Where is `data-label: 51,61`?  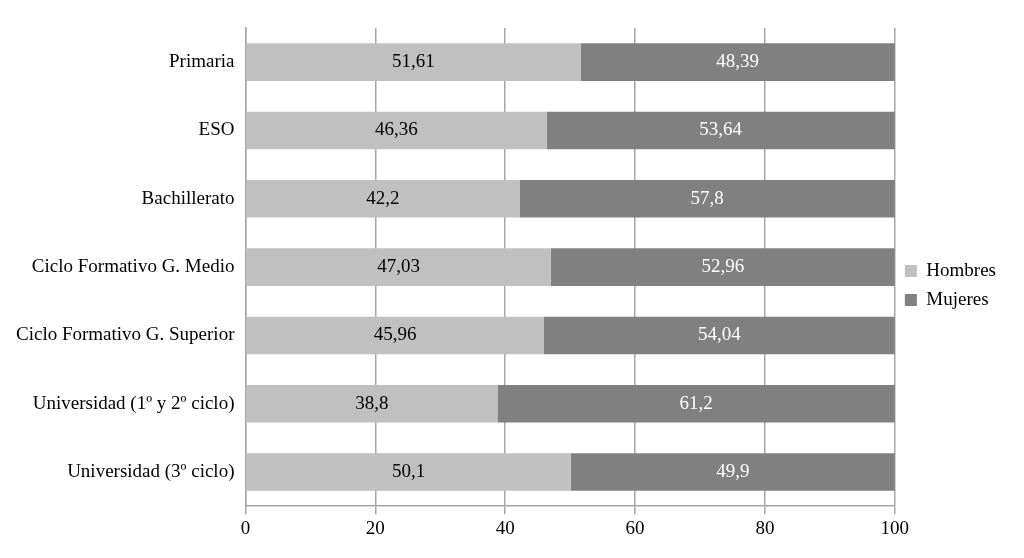
data-label: 51,61 is located at coordinates (413, 61).